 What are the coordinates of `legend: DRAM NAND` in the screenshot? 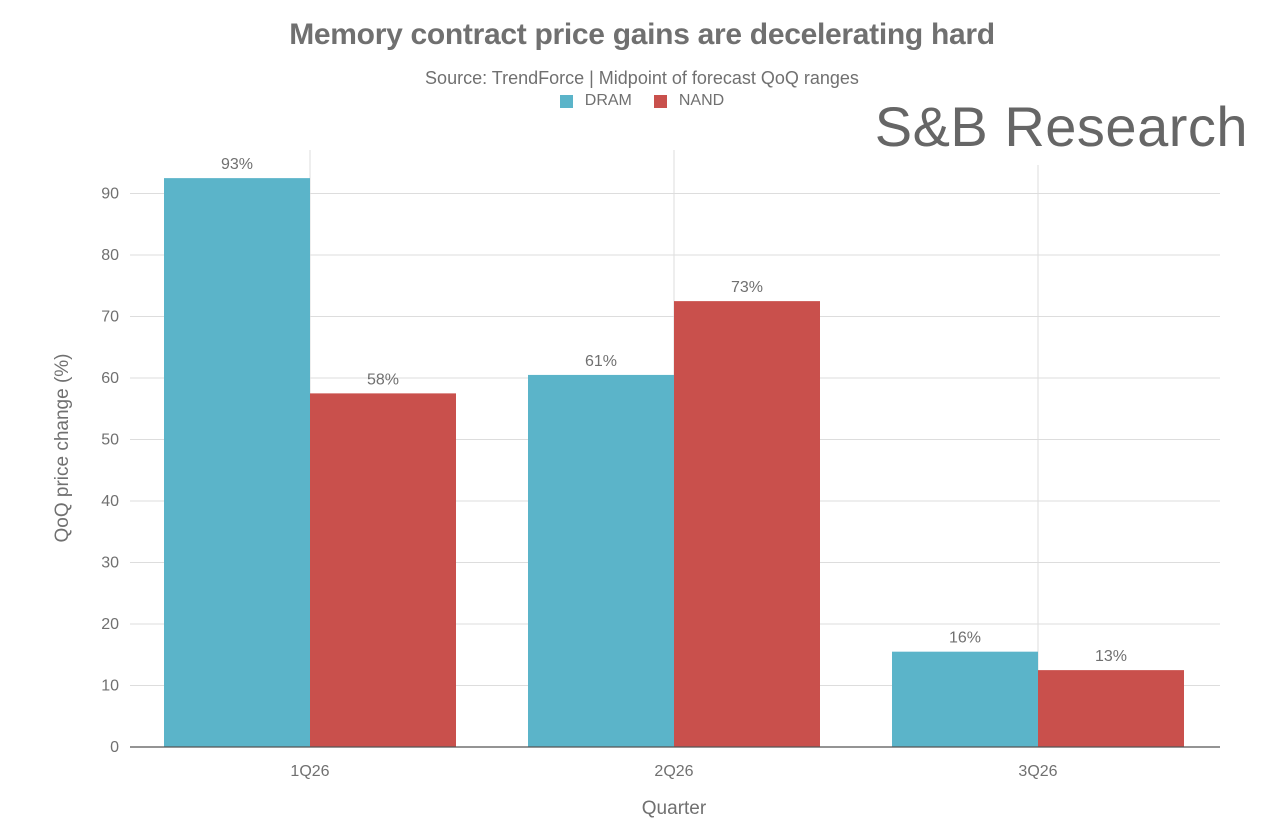 It's located at (642, 101).